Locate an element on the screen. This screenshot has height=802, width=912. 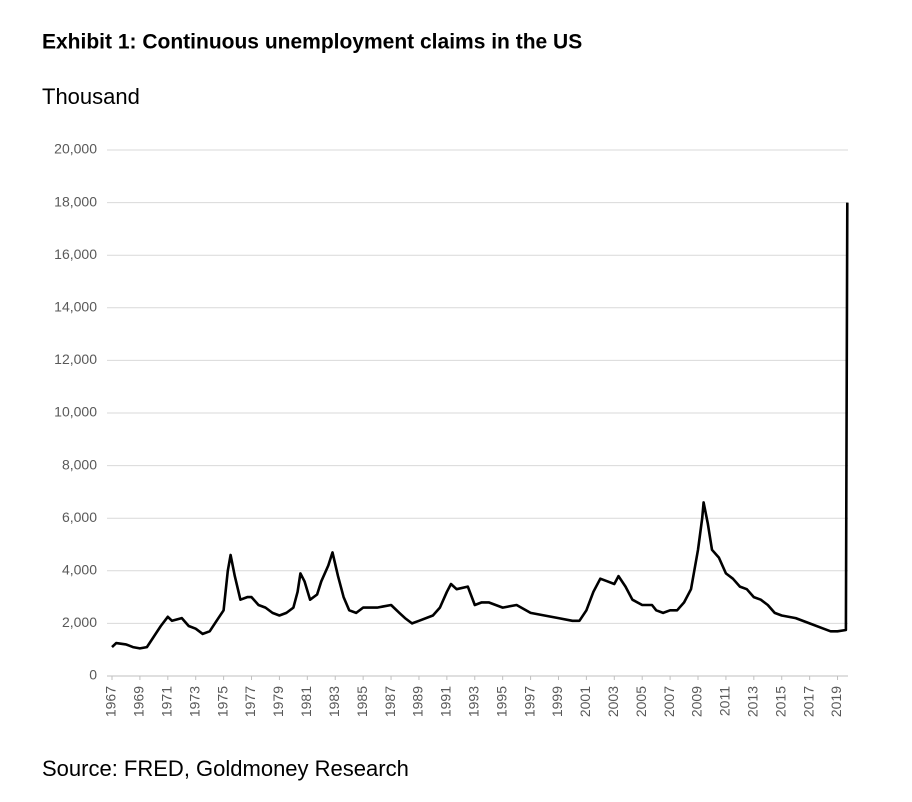
x-tick-label: 1975 is located at coordinates (222, 701).